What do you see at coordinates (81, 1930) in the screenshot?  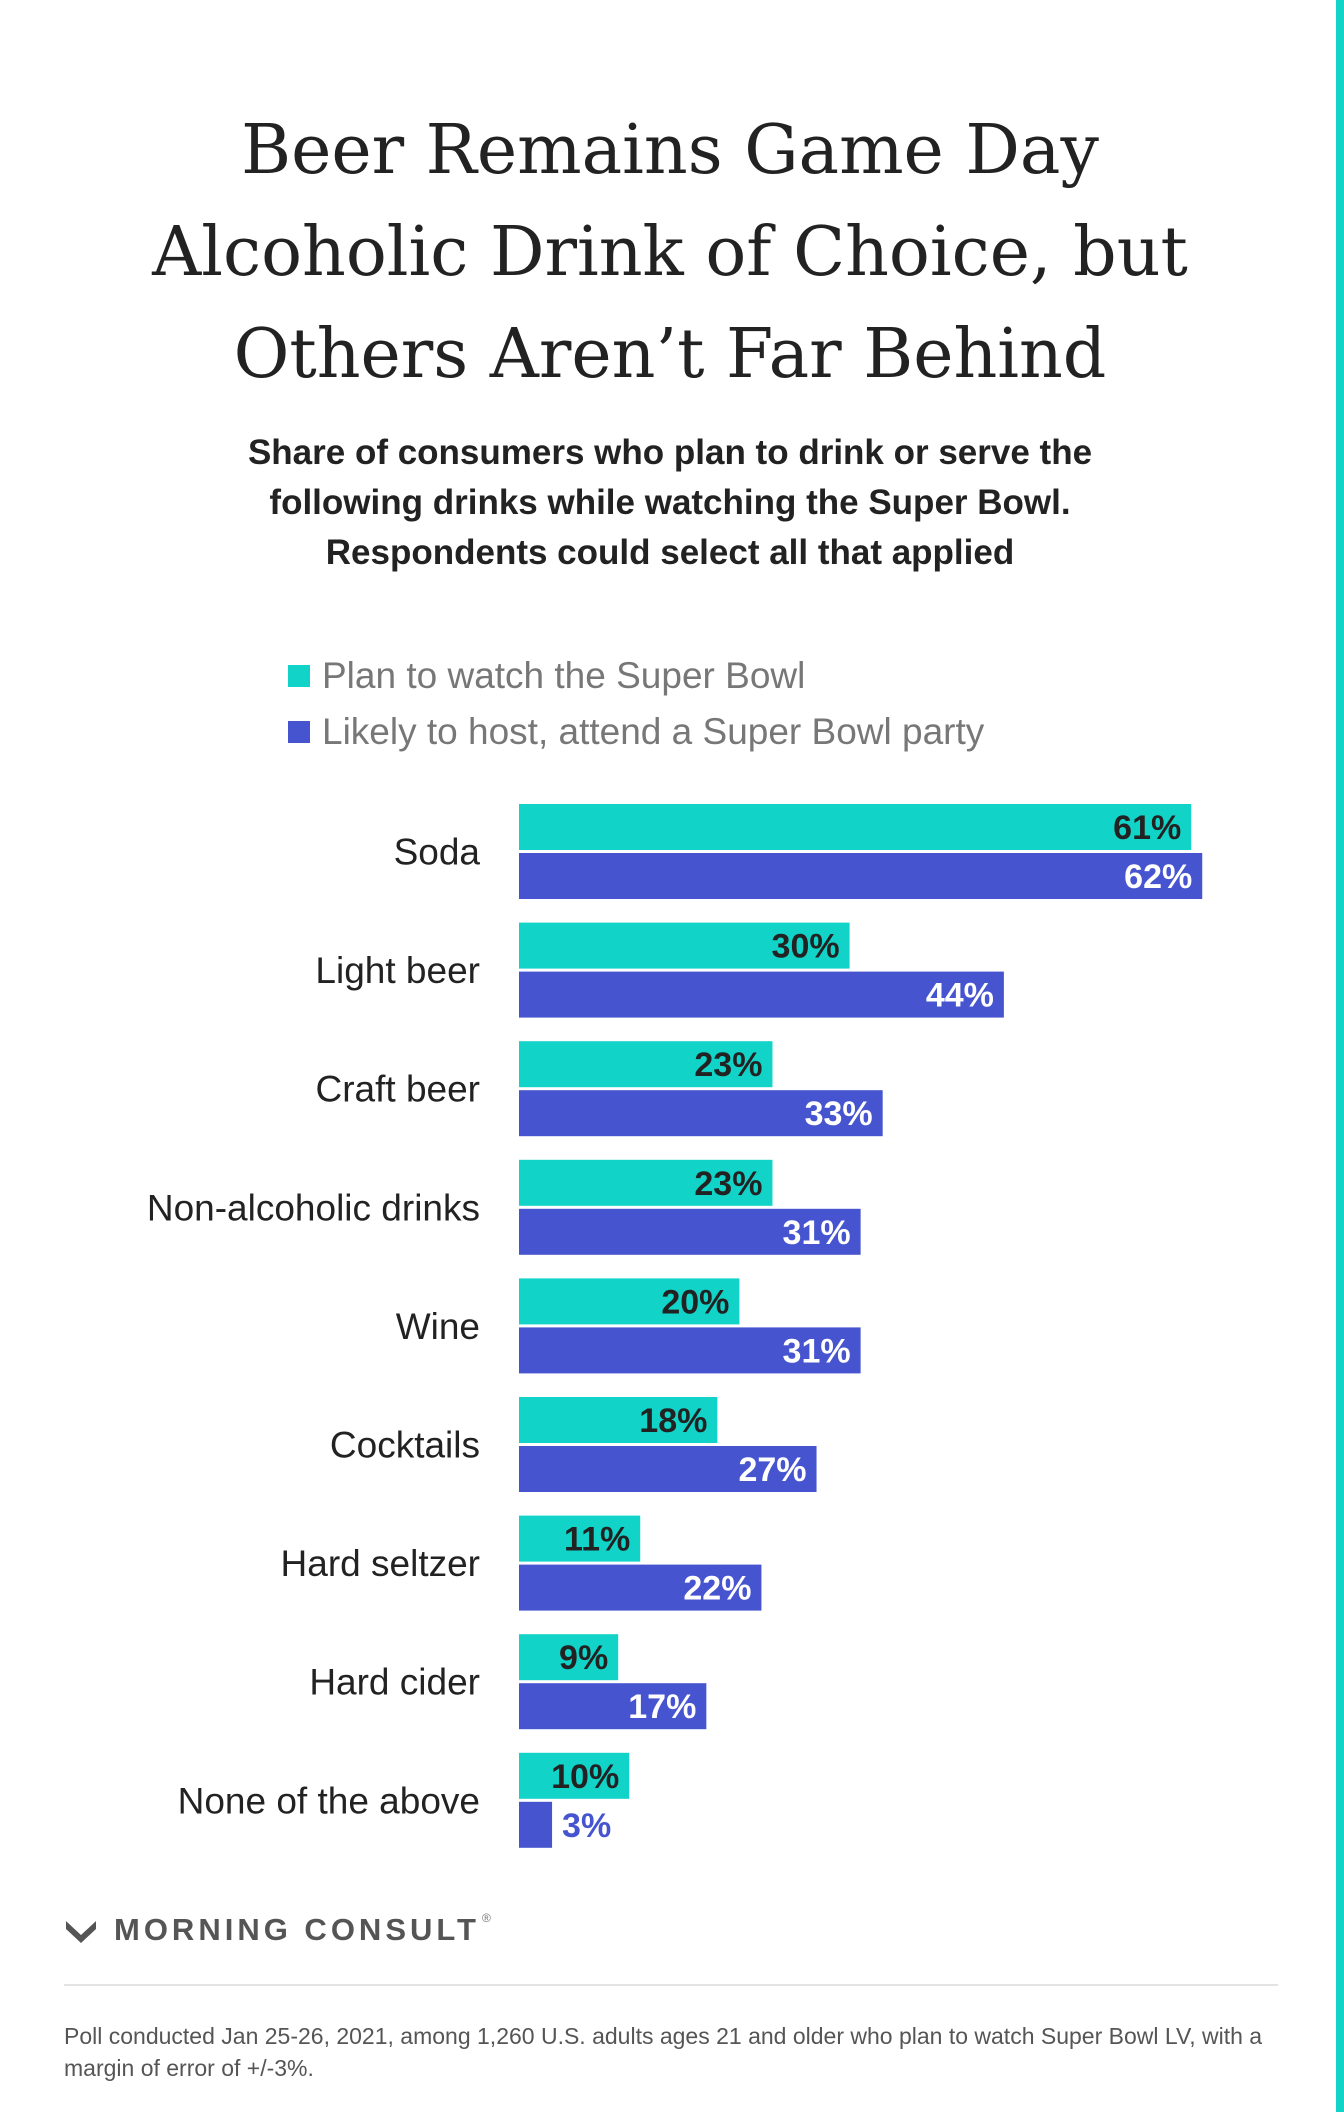 I see `morning-consult-logo-icon` at bounding box center [81, 1930].